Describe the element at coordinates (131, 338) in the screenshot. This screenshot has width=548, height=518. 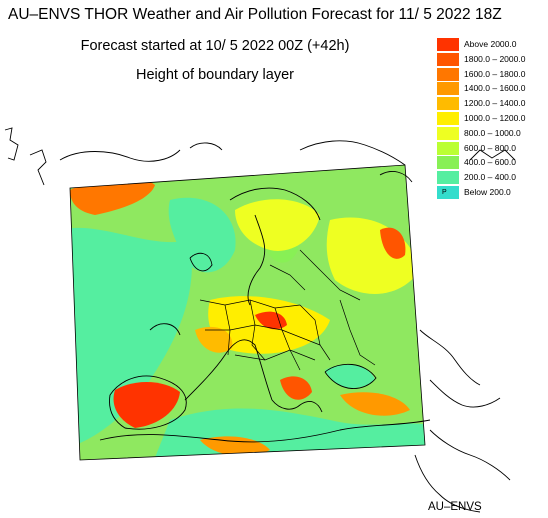
I see `atlantic-sea-area` at that location.